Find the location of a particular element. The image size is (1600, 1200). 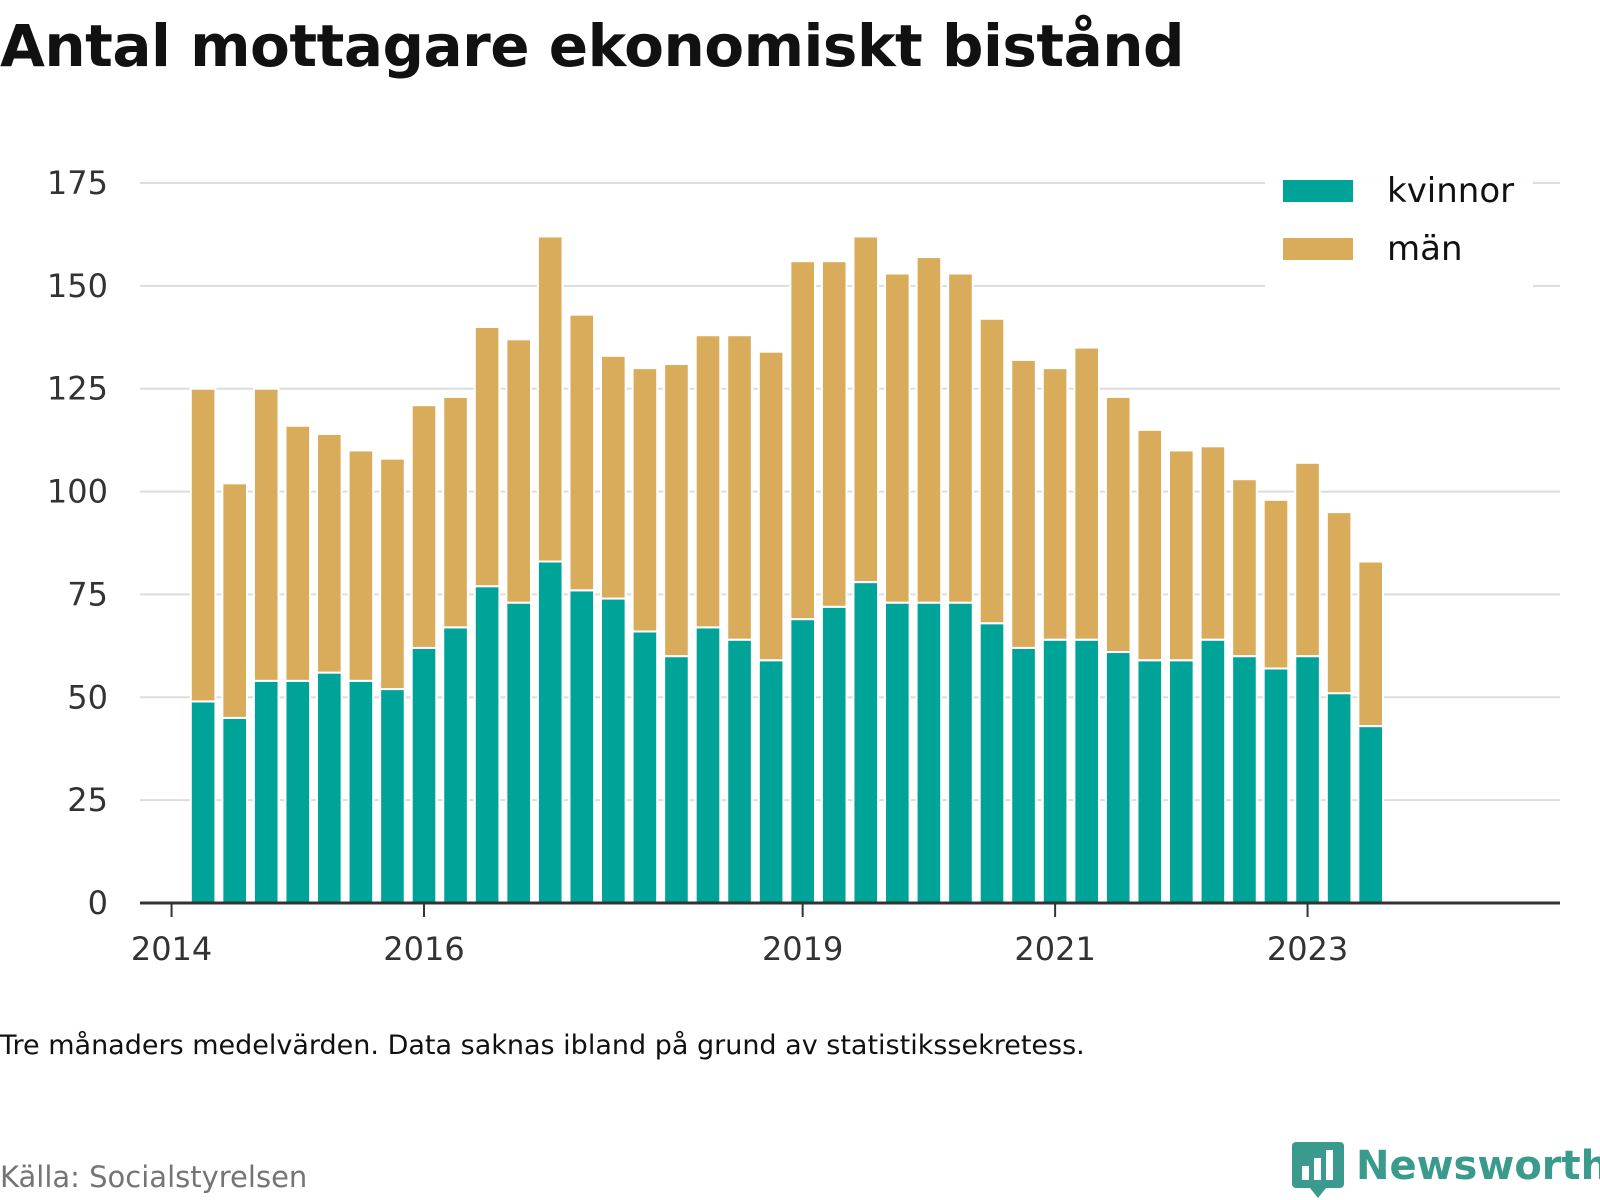

source-credit: Källa: Socialstyrelsen is located at coordinates (154, 1177).